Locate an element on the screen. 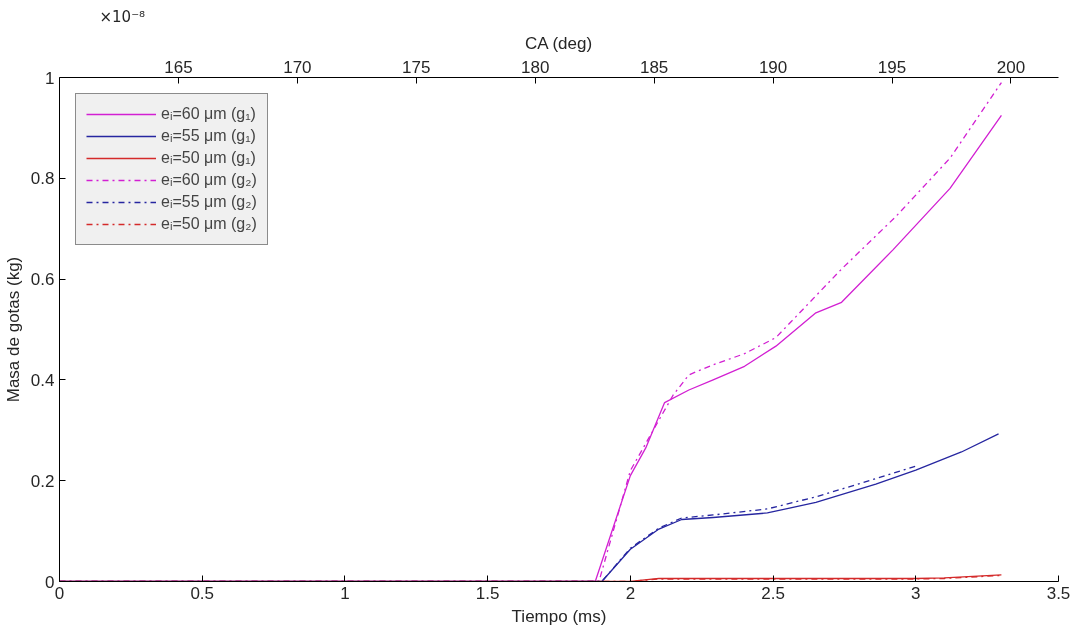 This screenshot has width=1078, height=628. text: ×10⁻⁸ is located at coordinates (122, 16).